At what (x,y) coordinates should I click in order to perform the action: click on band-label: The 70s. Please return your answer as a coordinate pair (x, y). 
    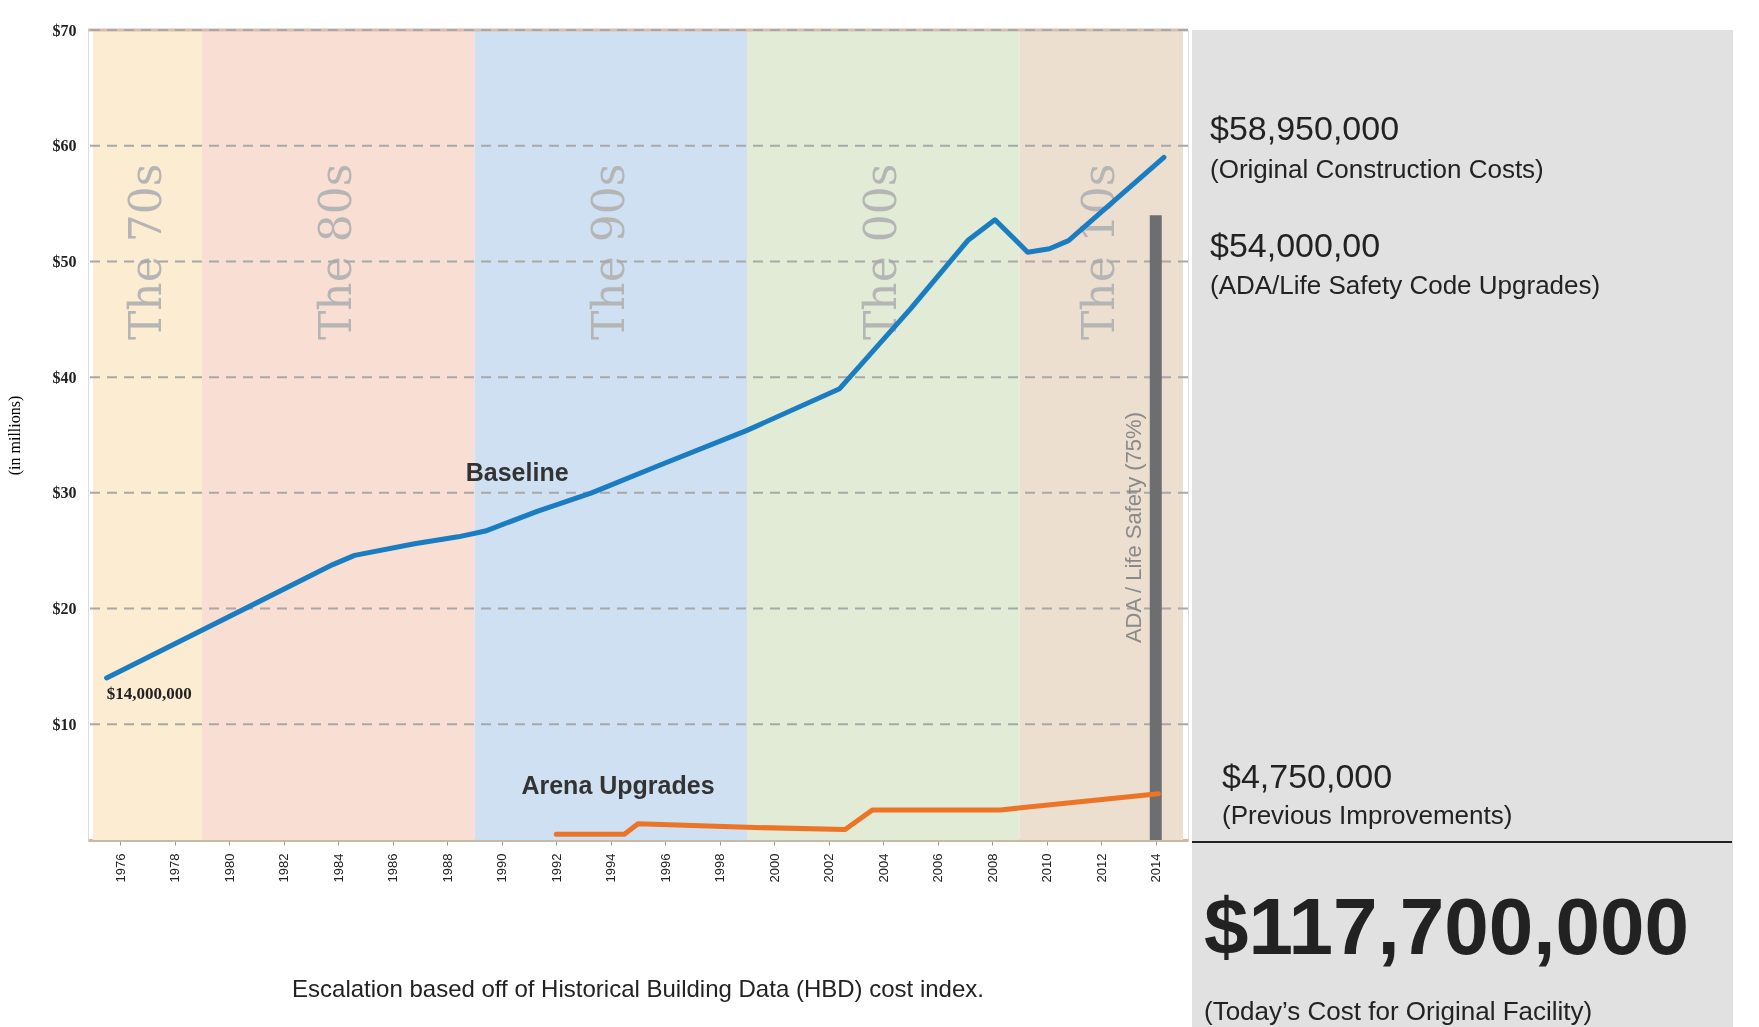
    Looking at the image, I should click on (145, 251).